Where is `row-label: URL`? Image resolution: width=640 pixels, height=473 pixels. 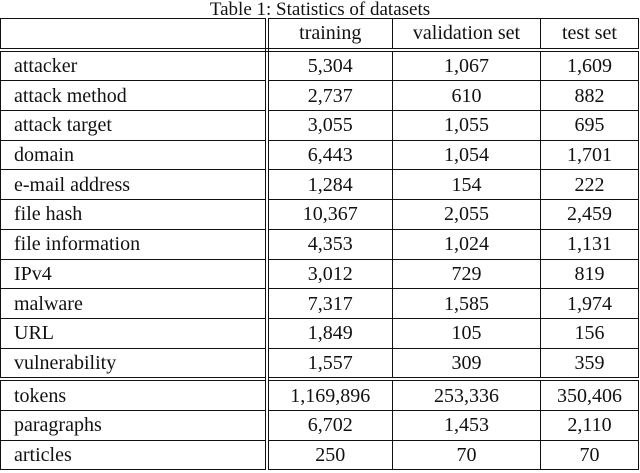
row-label: URL is located at coordinates (134, 333).